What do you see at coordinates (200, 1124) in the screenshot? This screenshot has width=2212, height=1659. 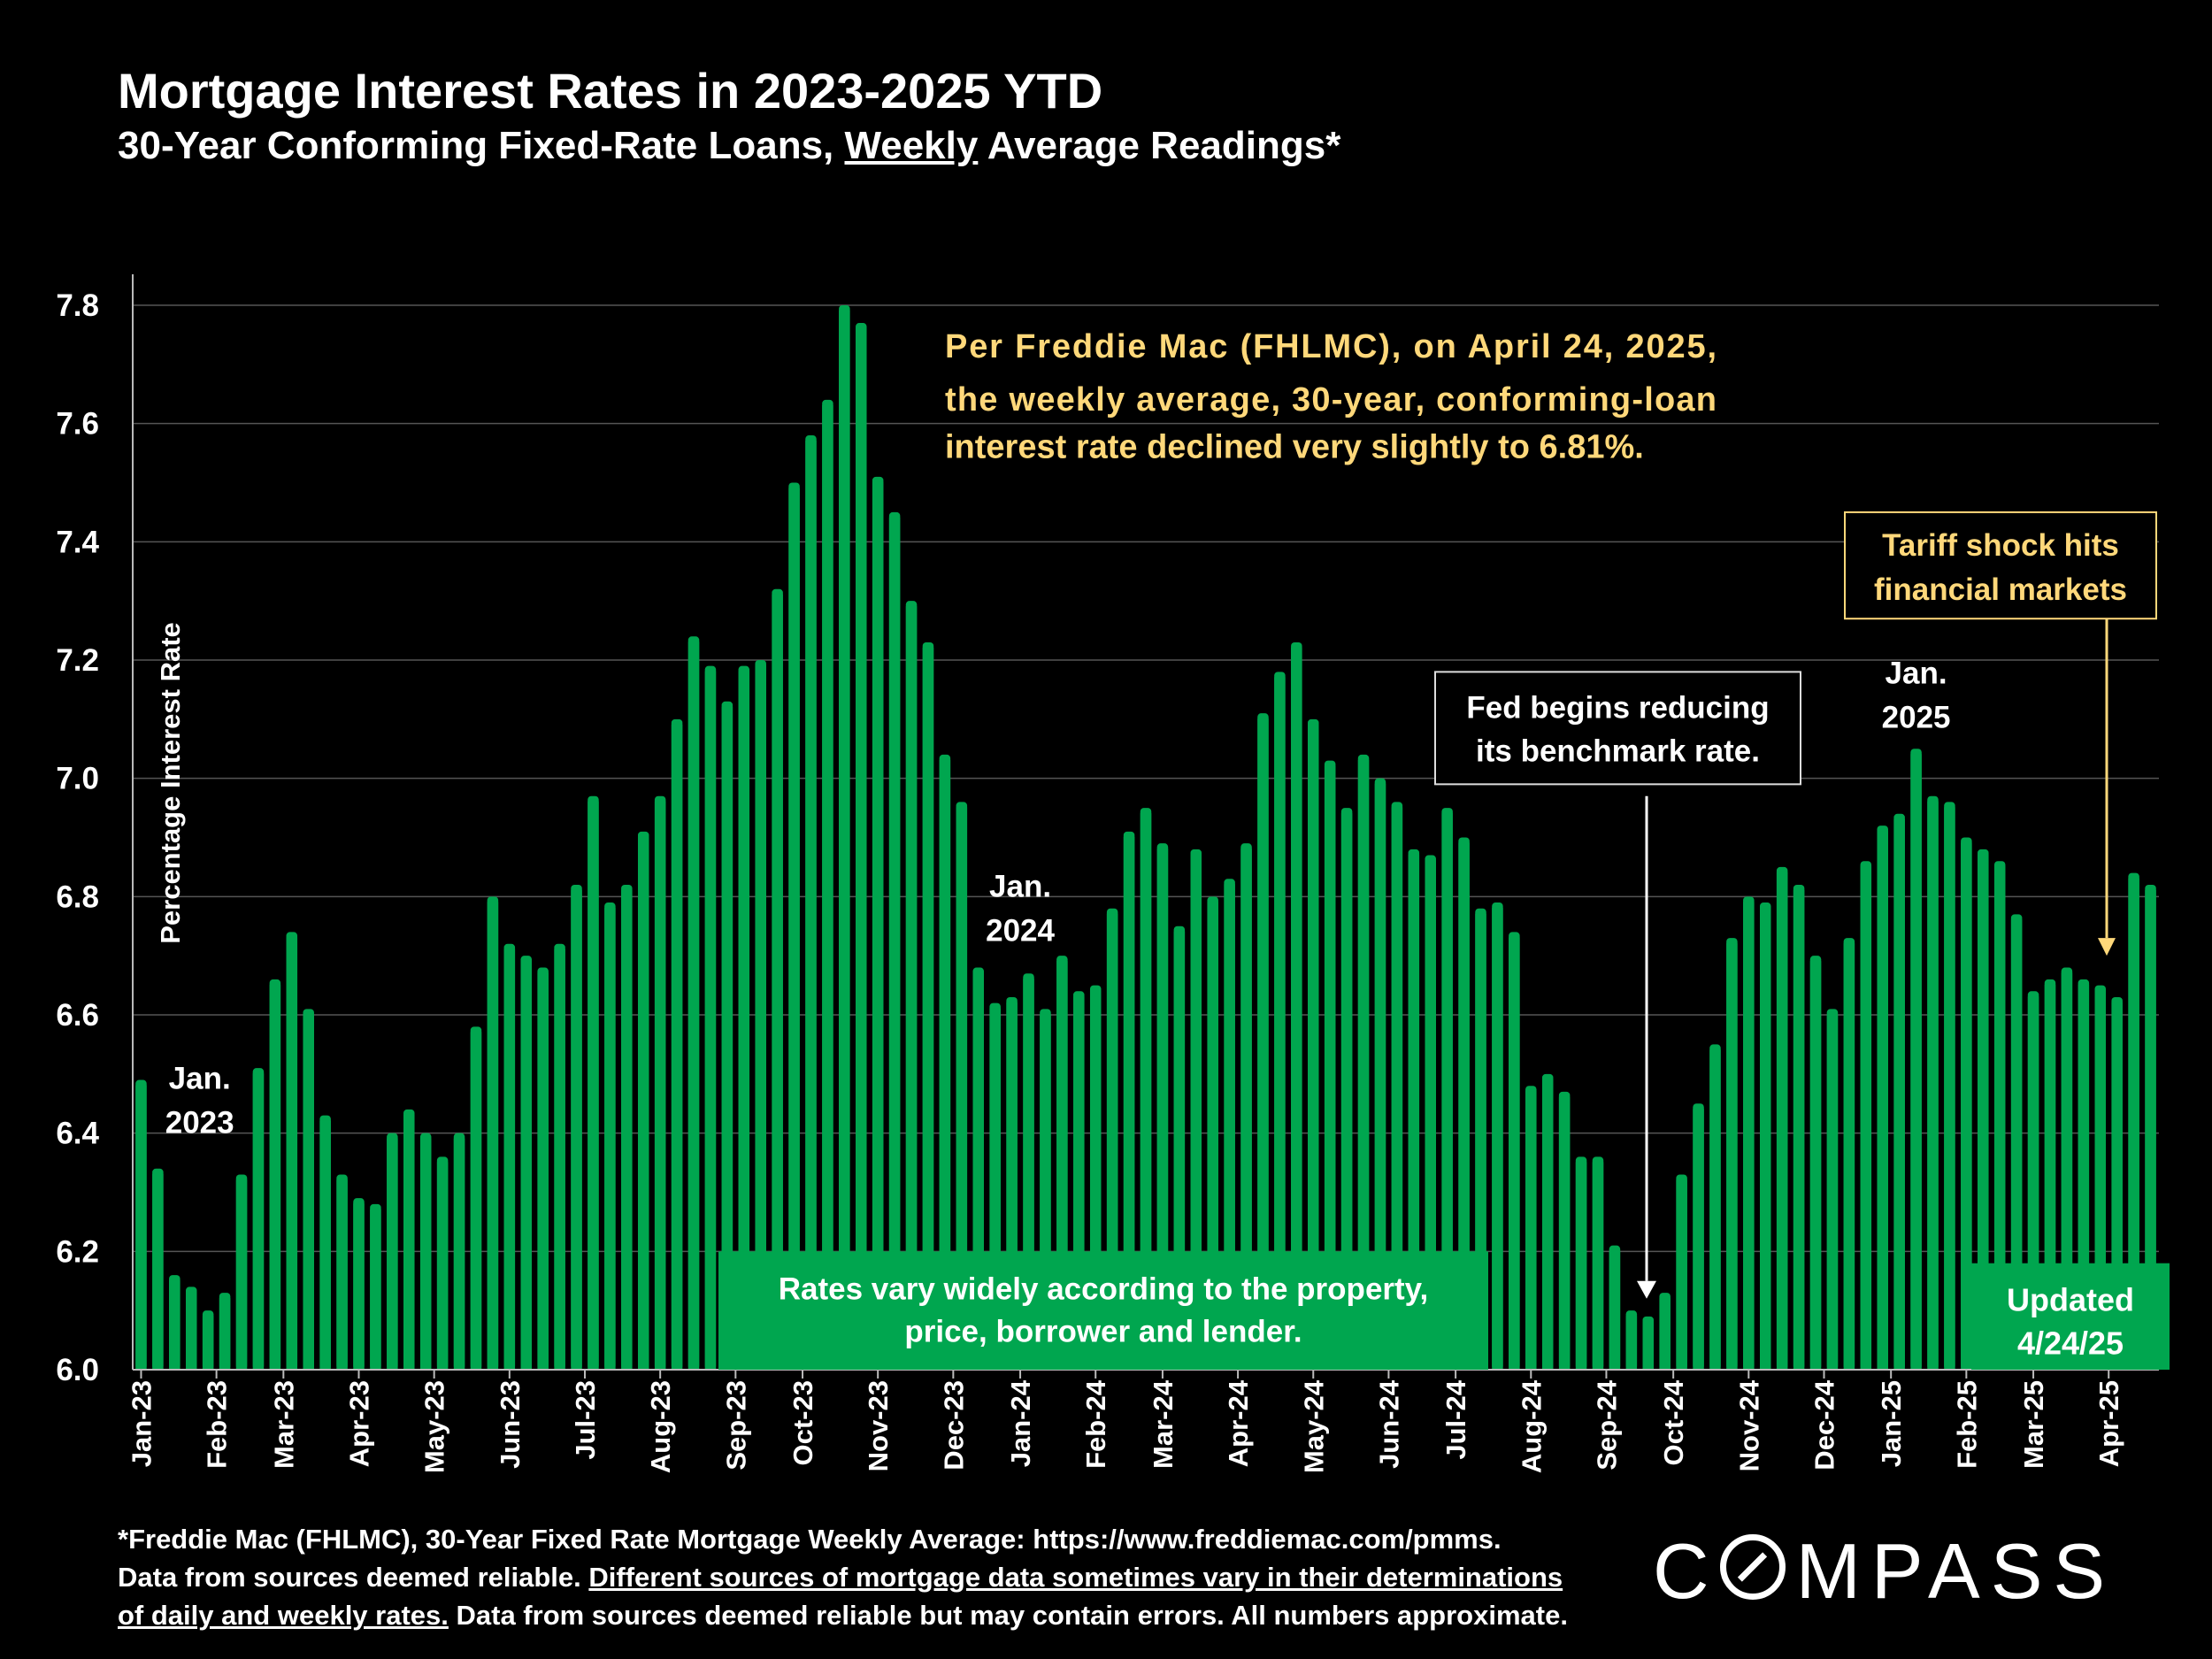 I see `year-marker-label: 2023` at bounding box center [200, 1124].